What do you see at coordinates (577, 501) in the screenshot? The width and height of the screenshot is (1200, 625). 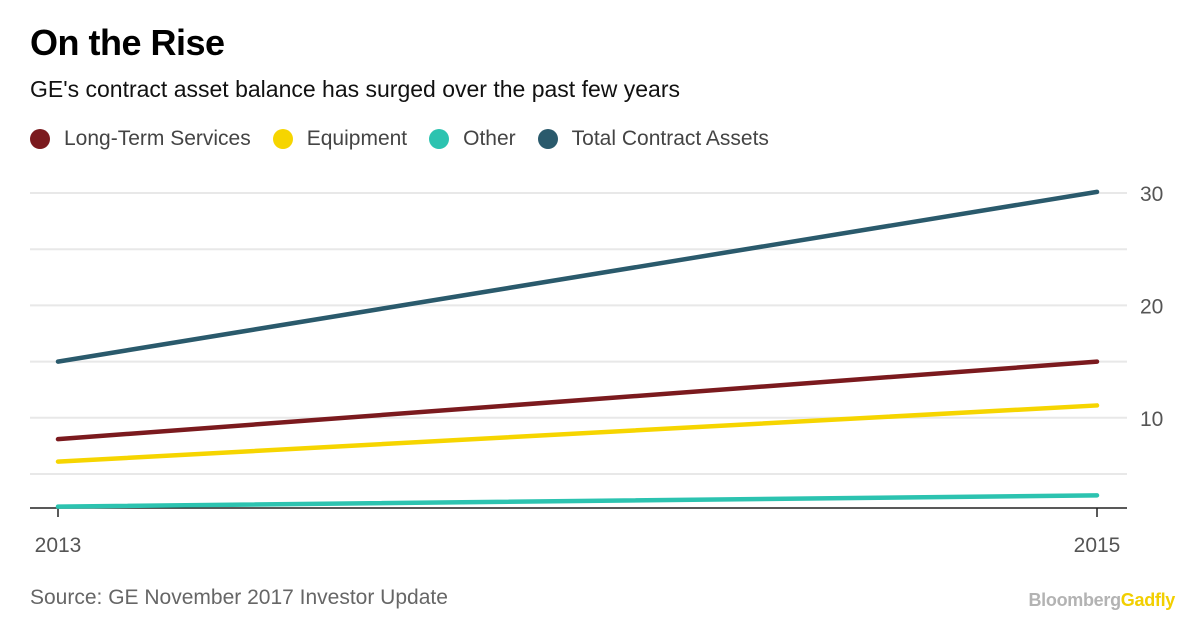 I see `series-line-other` at bounding box center [577, 501].